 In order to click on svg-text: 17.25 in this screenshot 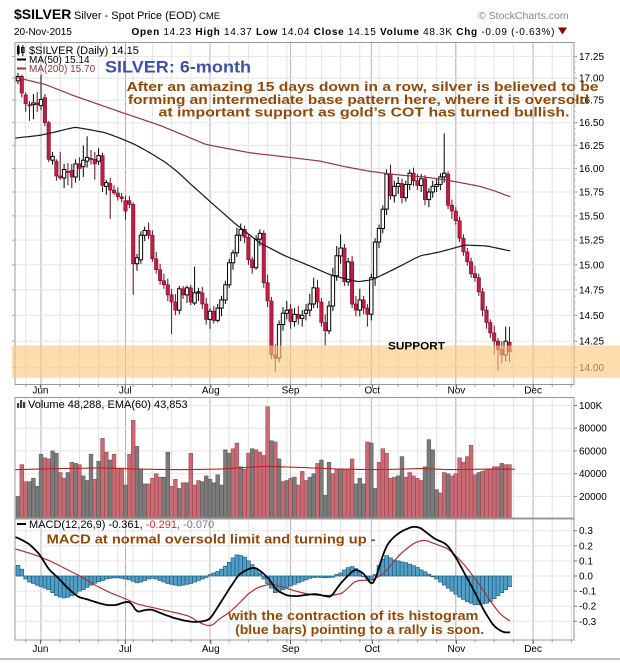, I will do `click(591, 57)`.